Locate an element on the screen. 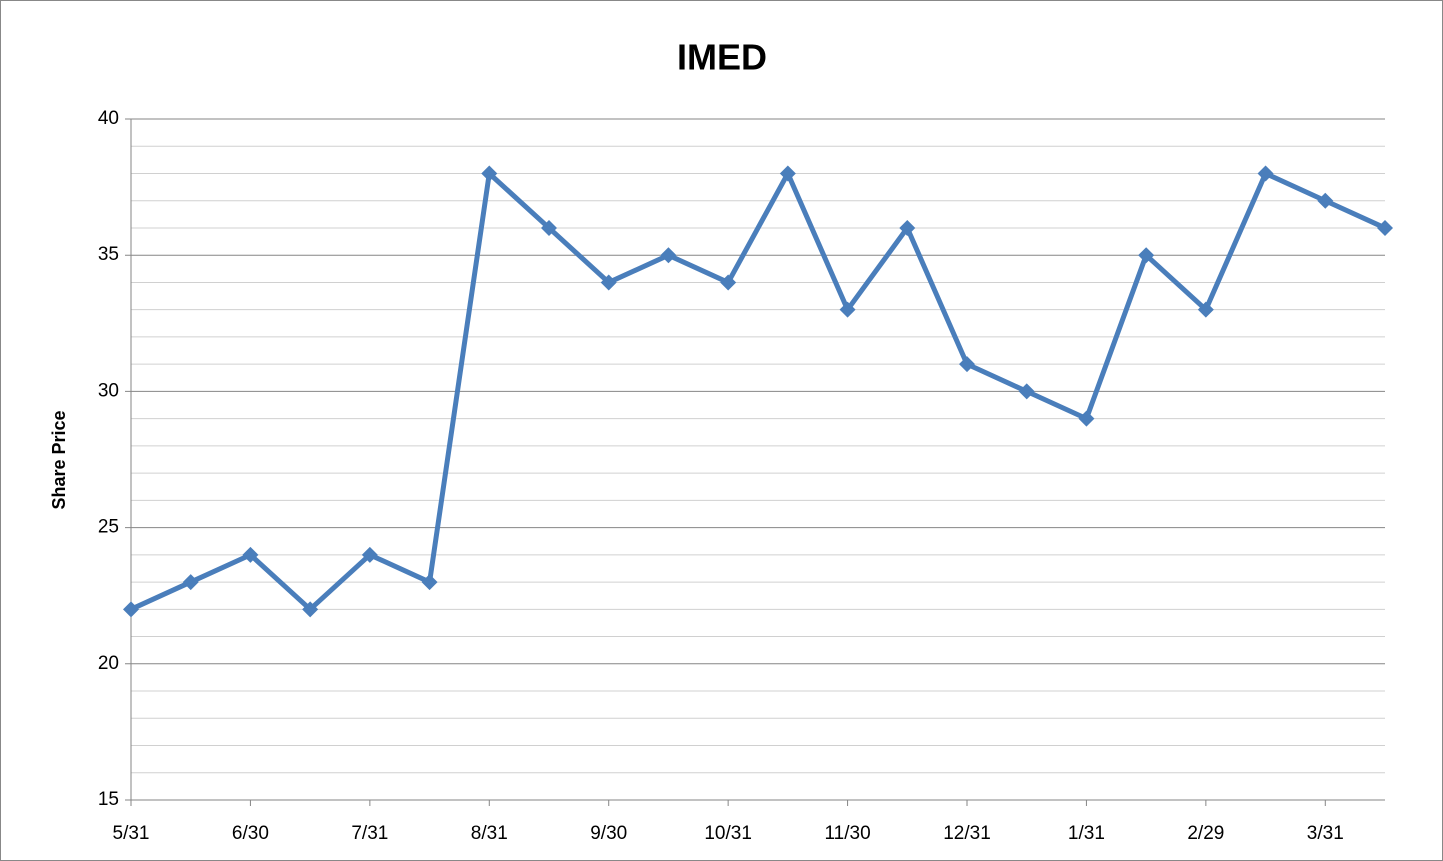 The width and height of the screenshot is (1443, 861). y-tick-label: 30 is located at coordinates (108, 390).